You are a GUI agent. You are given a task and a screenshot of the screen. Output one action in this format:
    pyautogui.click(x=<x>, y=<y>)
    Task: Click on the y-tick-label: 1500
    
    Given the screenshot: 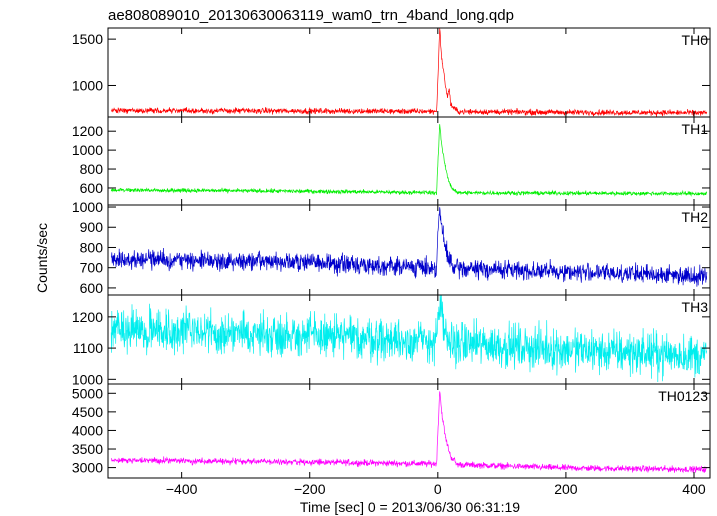 What is the action you would take?
    pyautogui.click(x=87, y=39)
    